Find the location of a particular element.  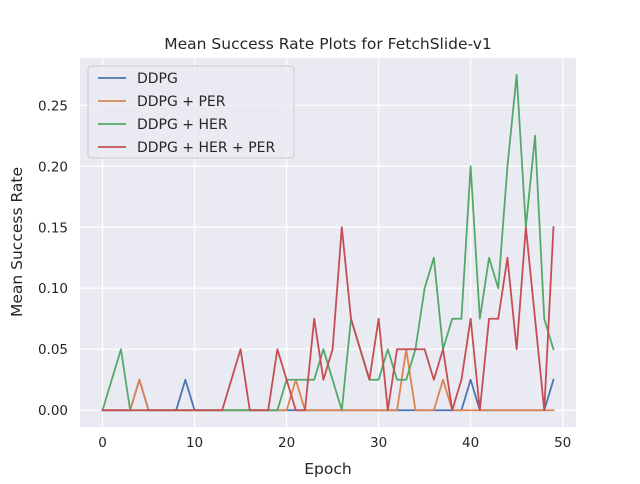

legend-label-2: DDPG + HER is located at coordinates (182, 125).